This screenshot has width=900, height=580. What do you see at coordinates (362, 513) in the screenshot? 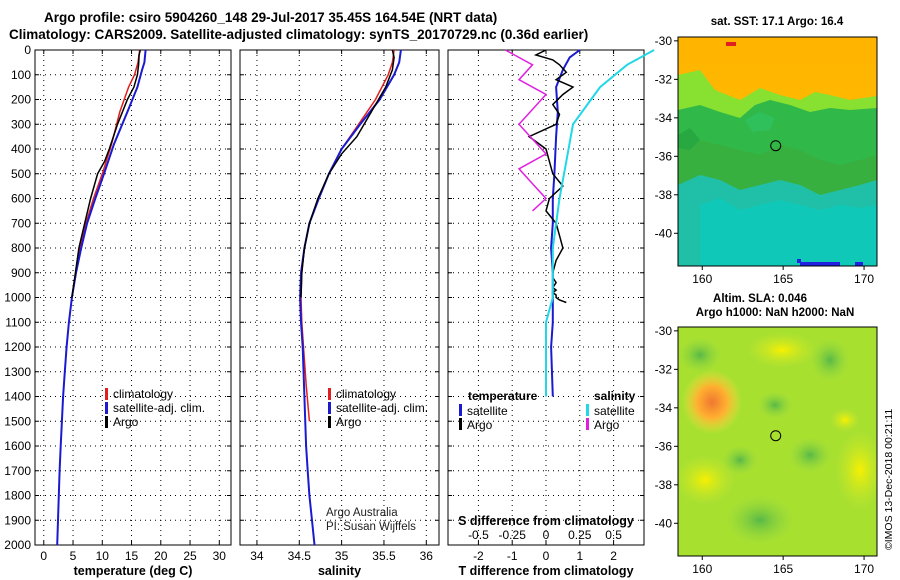
I see `credit-line-1: Argo Australia` at bounding box center [362, 513].